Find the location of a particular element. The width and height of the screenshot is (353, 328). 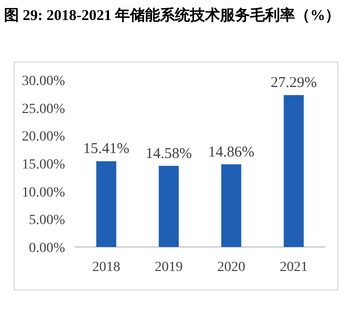

y-tick-label: 5.00% is located at coordinates (47, 220).